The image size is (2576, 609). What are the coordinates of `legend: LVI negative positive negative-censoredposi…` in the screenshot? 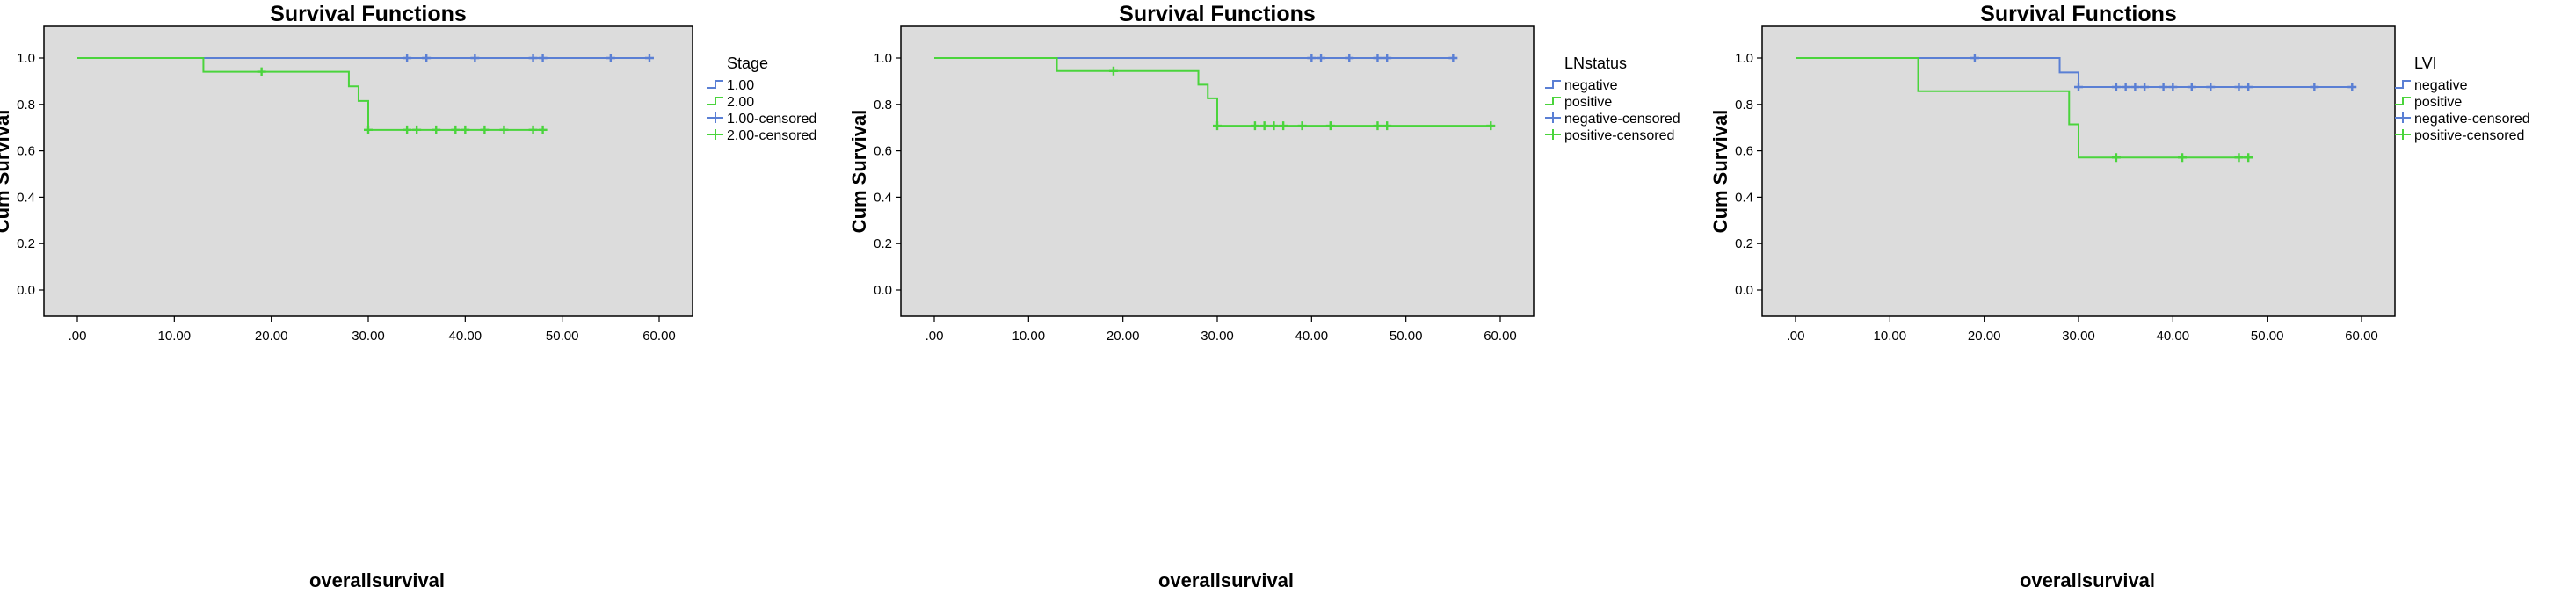 It's located at (2462, 98).